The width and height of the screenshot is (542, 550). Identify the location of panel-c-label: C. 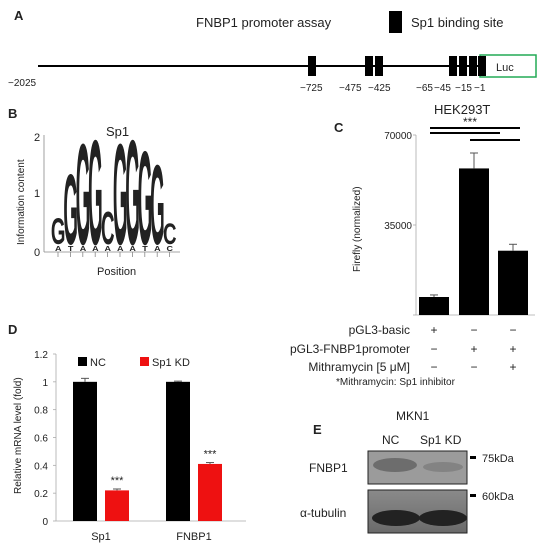
(339, 127).